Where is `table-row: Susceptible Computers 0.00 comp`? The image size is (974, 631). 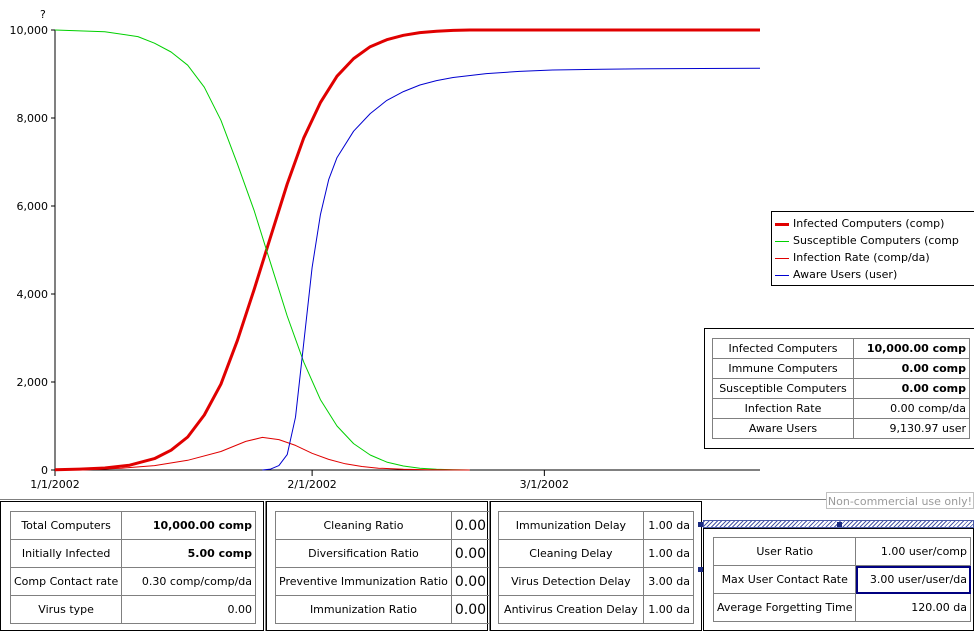
table-row: Susceptible Computers 0.00 comp is located at coordinates (841, 388).